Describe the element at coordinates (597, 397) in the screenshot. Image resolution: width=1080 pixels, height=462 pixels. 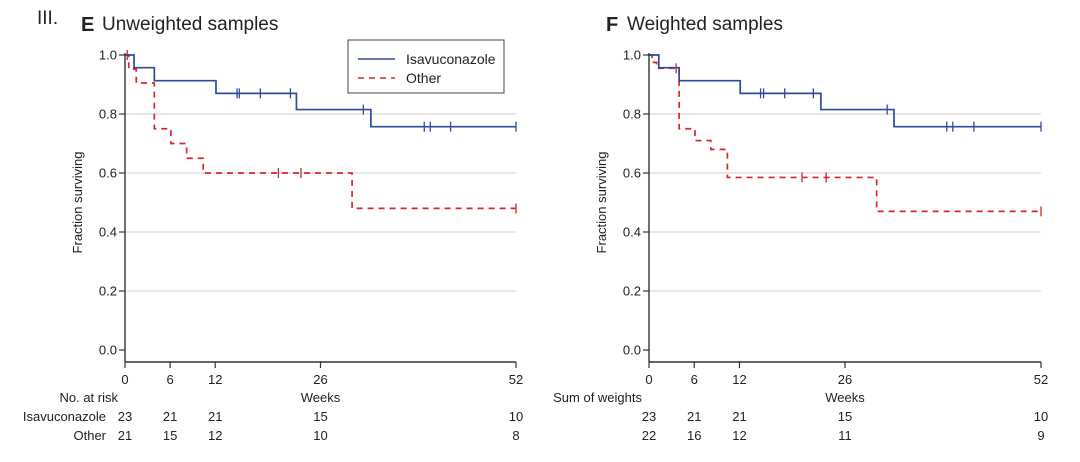
I see `risk-table-header: Sum of weights` at that location.